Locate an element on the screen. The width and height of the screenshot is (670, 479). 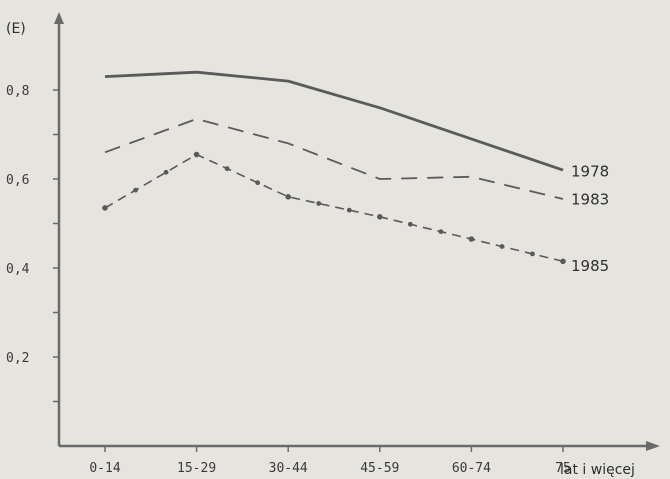
x-tick-label: 45-59 is located at coordinates (379, 468).